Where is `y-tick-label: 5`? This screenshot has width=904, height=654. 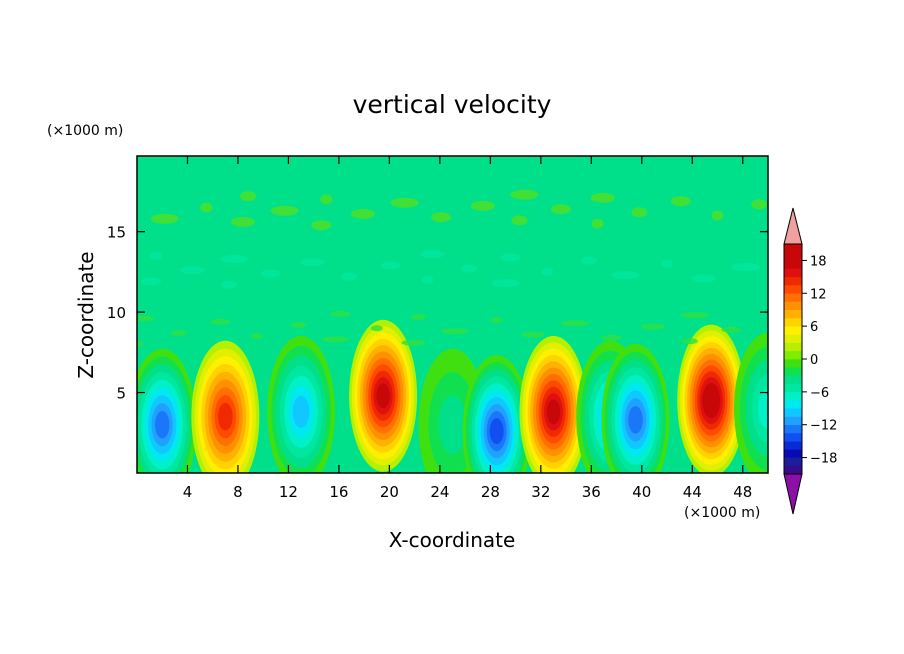
y-tick-label: 5 is located at coordinates (121, 394).